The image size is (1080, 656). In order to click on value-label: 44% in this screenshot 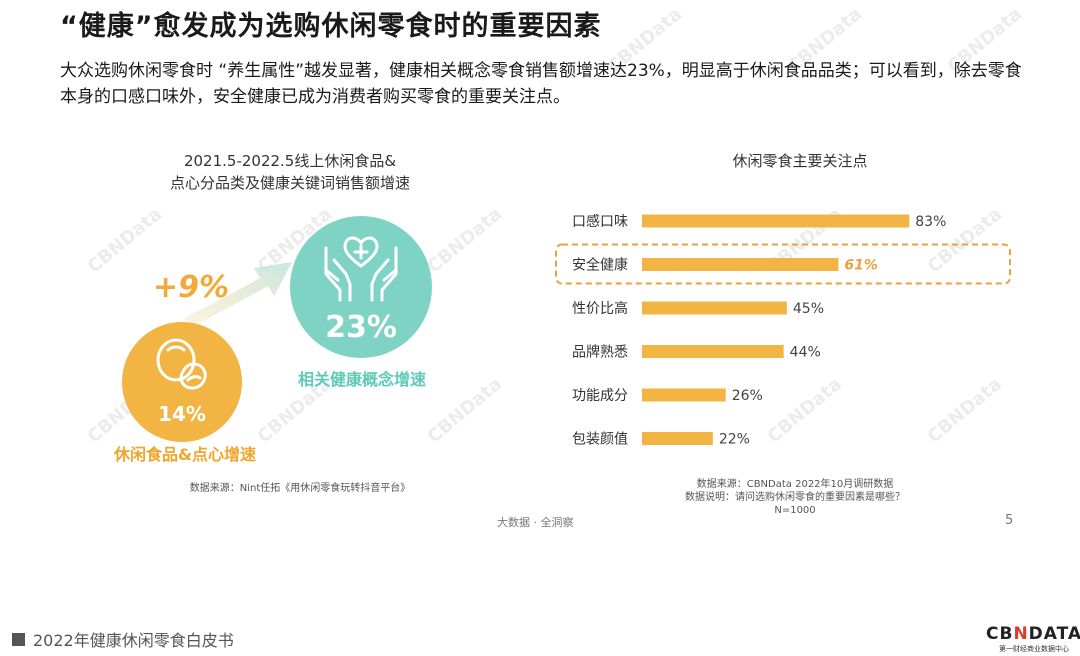, I will do `click(805, 353)`.